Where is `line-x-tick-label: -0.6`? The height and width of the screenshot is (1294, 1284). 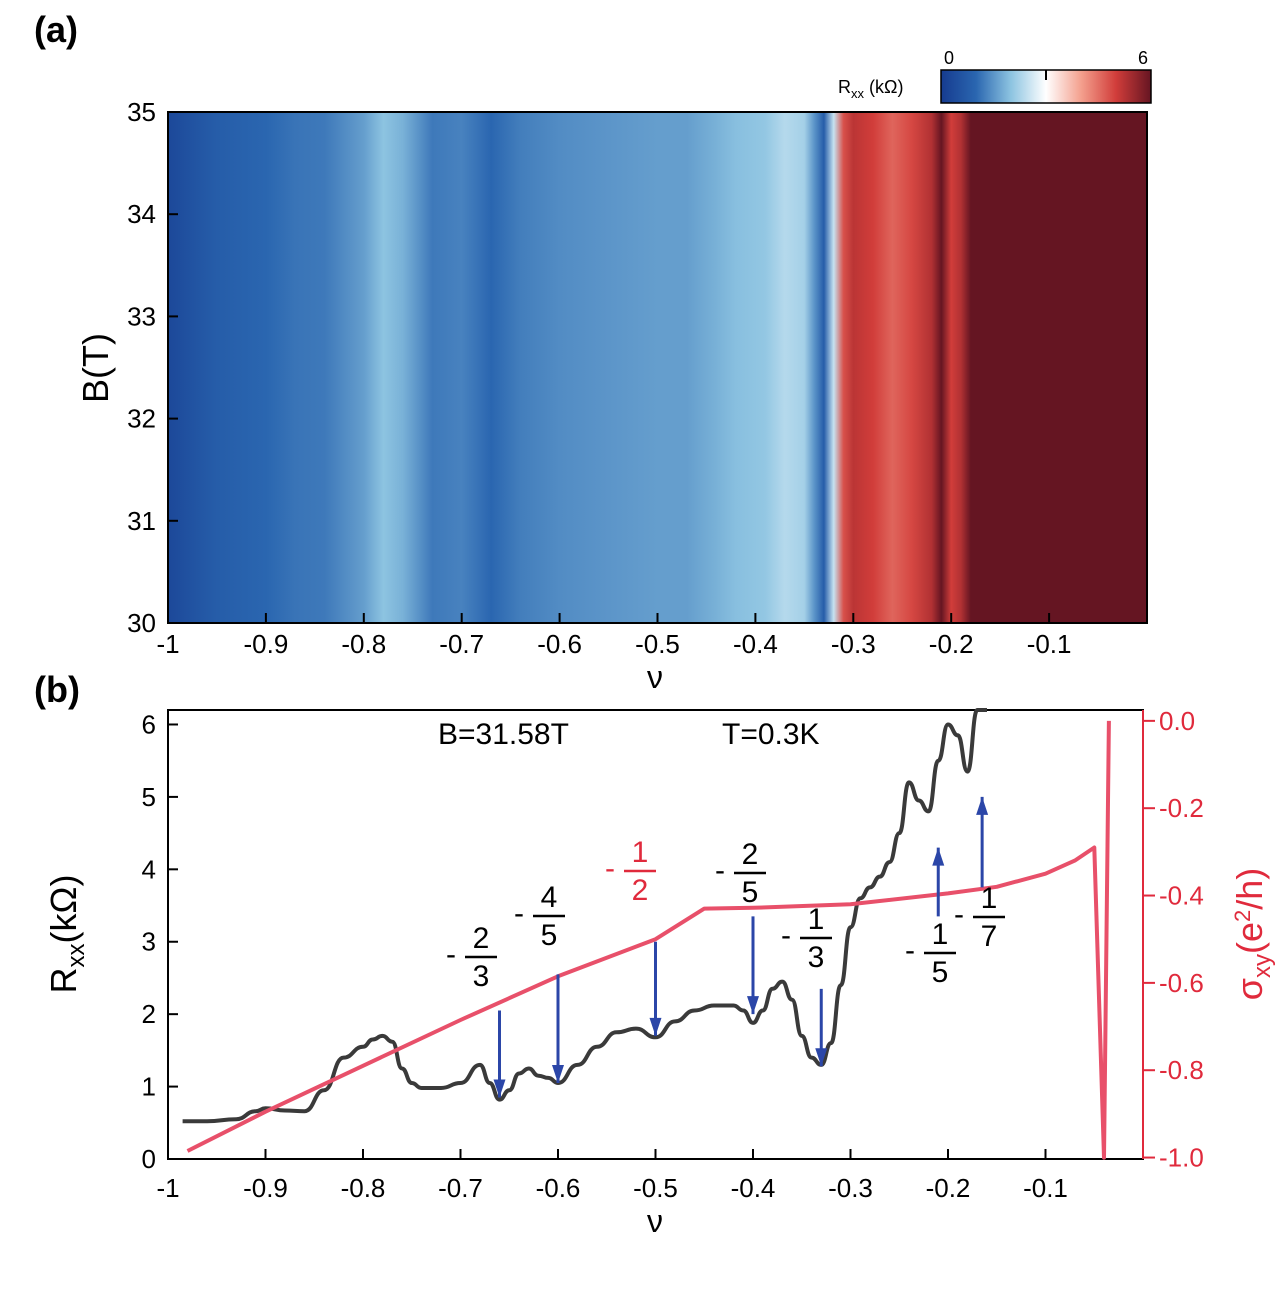 line-x-tick-label: -0.6 is located at coordinates (558, 1188).